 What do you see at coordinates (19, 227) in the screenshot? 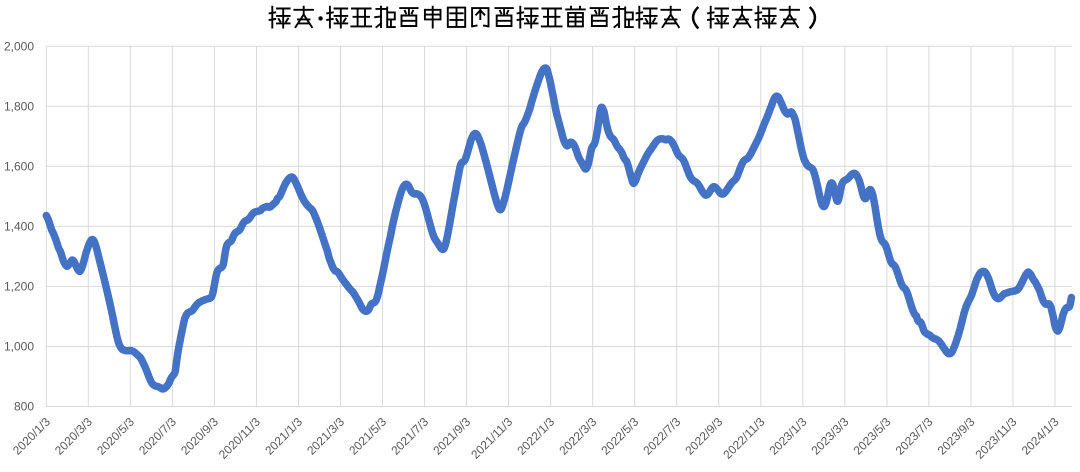
I see `svg-text: 1,400` at bounding box center [19, 227].